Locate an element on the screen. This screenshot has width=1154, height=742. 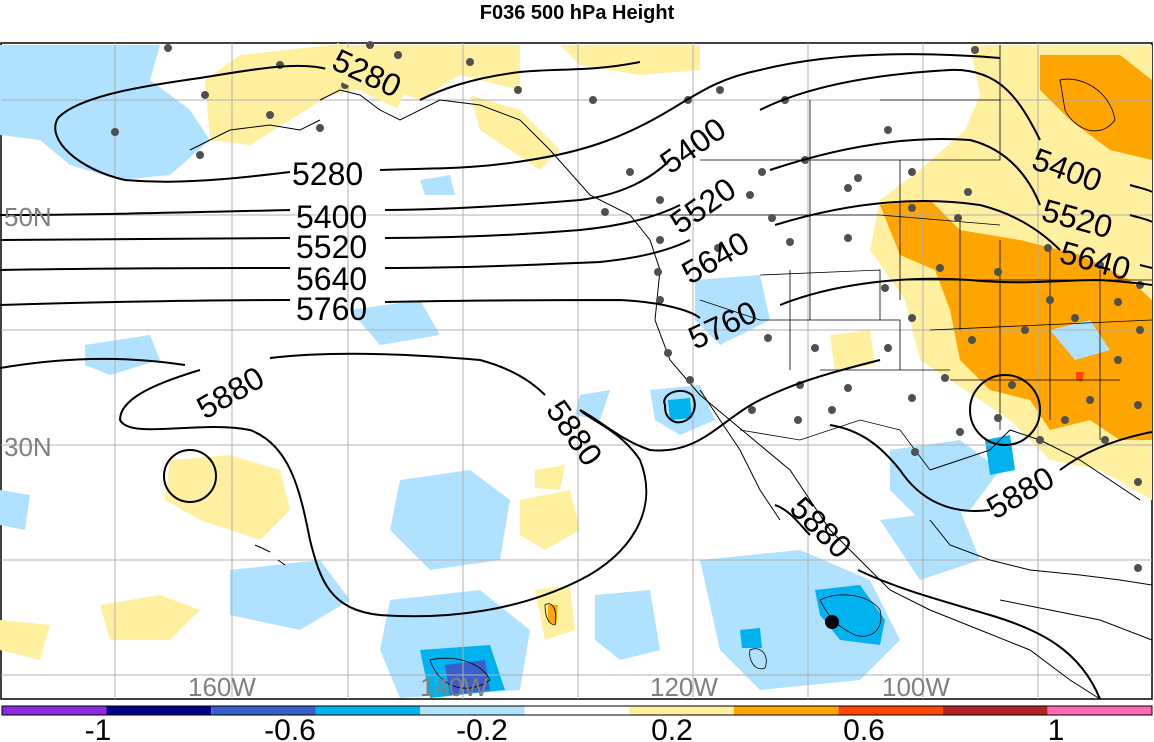
contour-label: 5760 is located at coordinates (331, 309).